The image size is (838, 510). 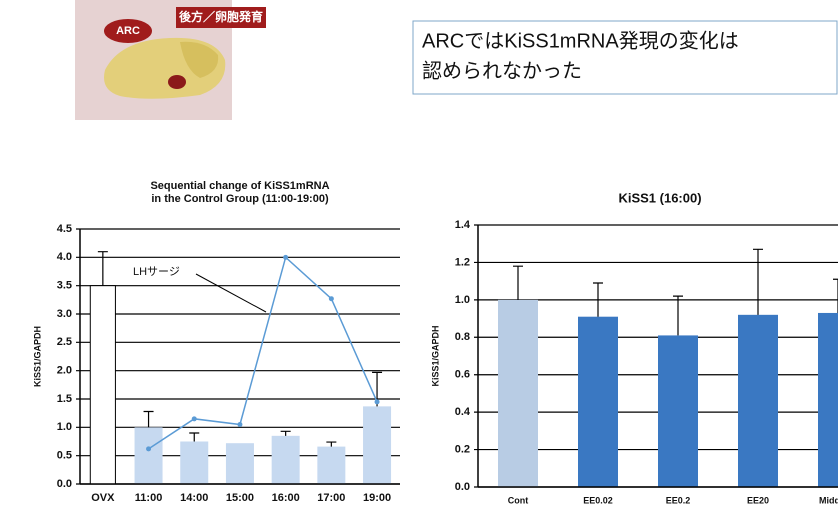 I want to click on y-tick-label: 1.5, so click(x=64, y=399).